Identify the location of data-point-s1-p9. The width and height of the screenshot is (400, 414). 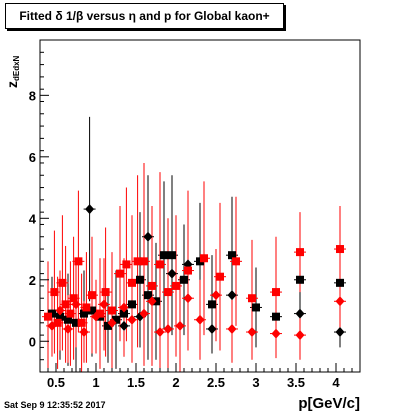
(340, 332).